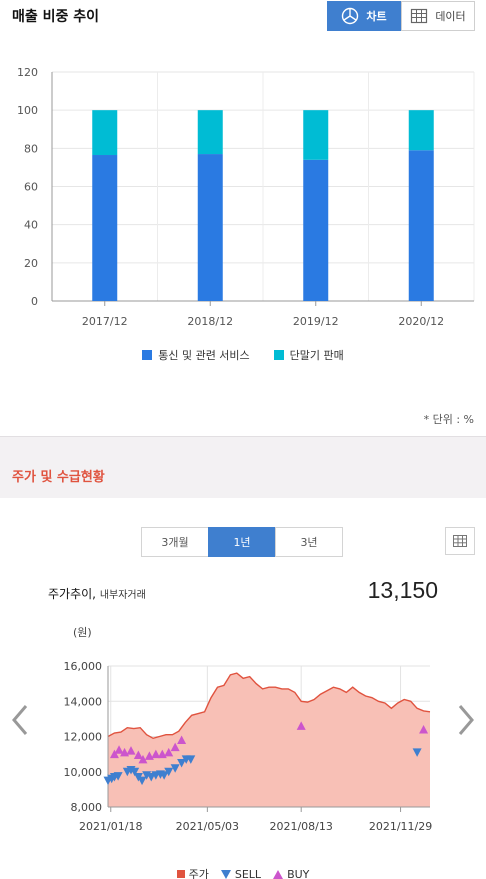 The height and width of the screenshot is (879, 486). What do you see at coordinates (466, 720) in the screenshot?
I see `chevron-right-icon` at bounding box center [466, 720].